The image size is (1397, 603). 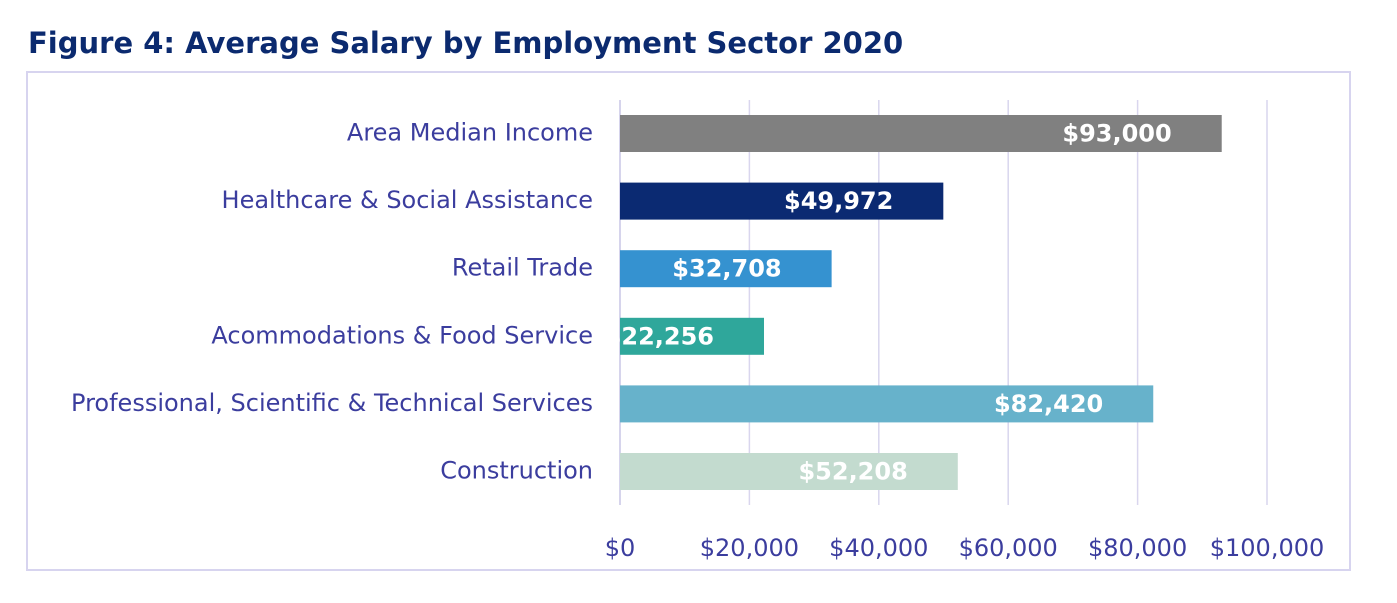 I want to click on data-label: $52,208, so click(x=852, y=472).